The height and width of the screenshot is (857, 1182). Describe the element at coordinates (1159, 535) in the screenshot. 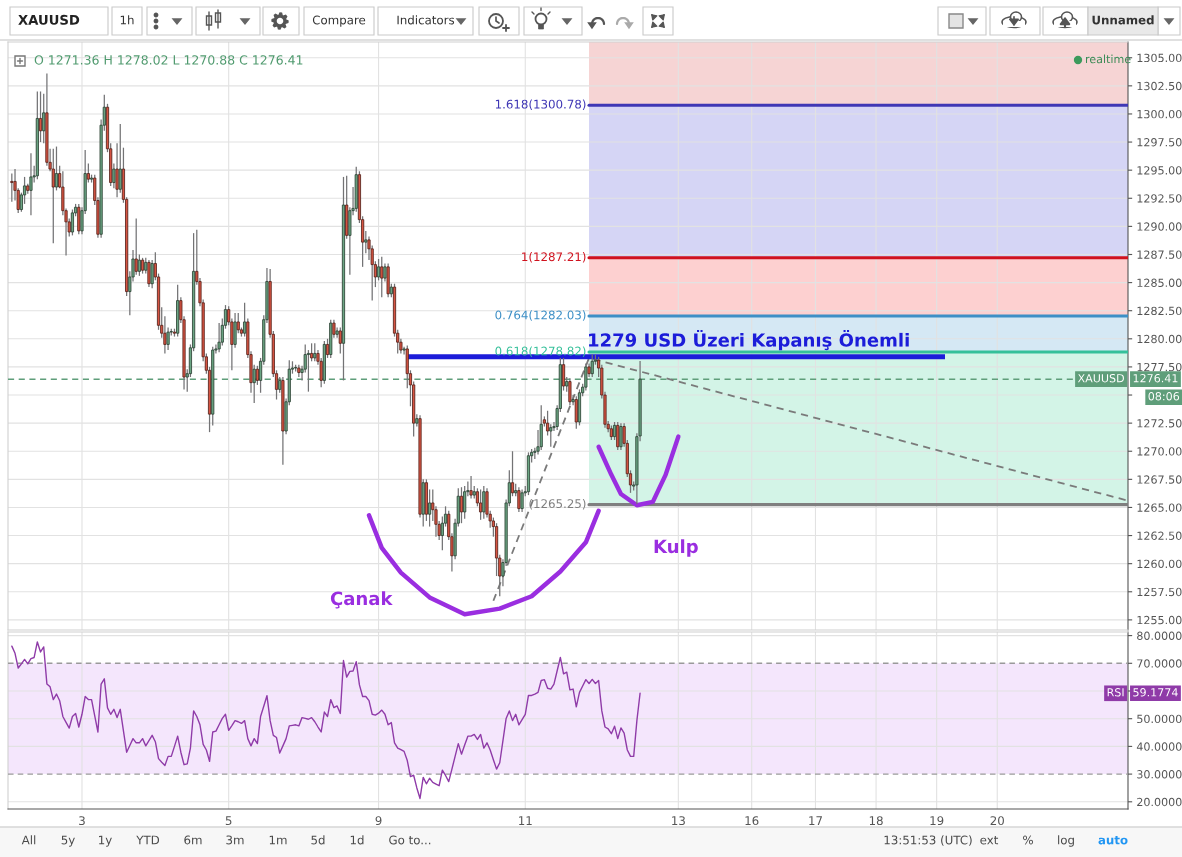

I see `y-tick-label: 1262.50` at that location.